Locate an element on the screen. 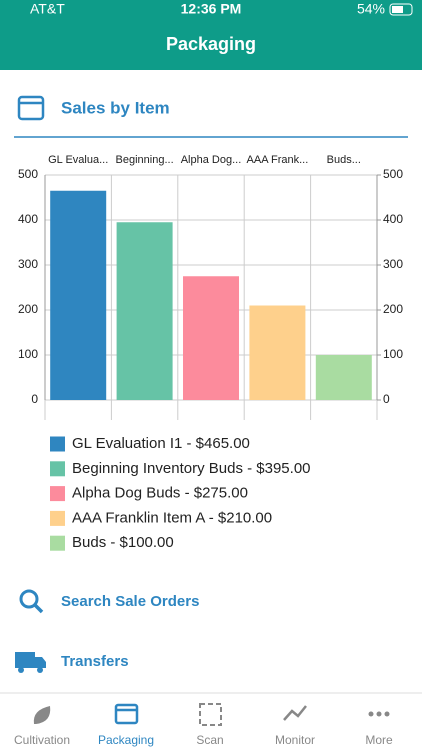  monitor-icon is located at coordinates (295, 713).